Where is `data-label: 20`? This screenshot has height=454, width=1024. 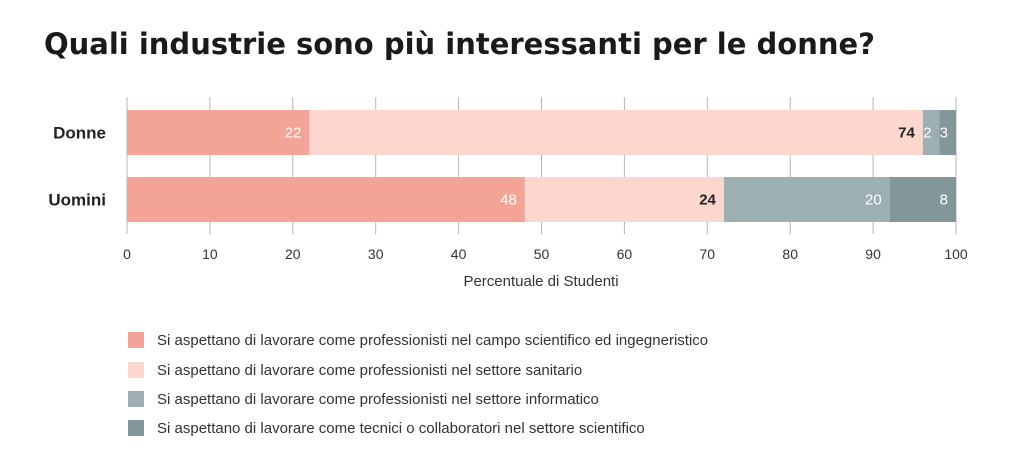 data-label: 20 is located at coordinates (873, 200).